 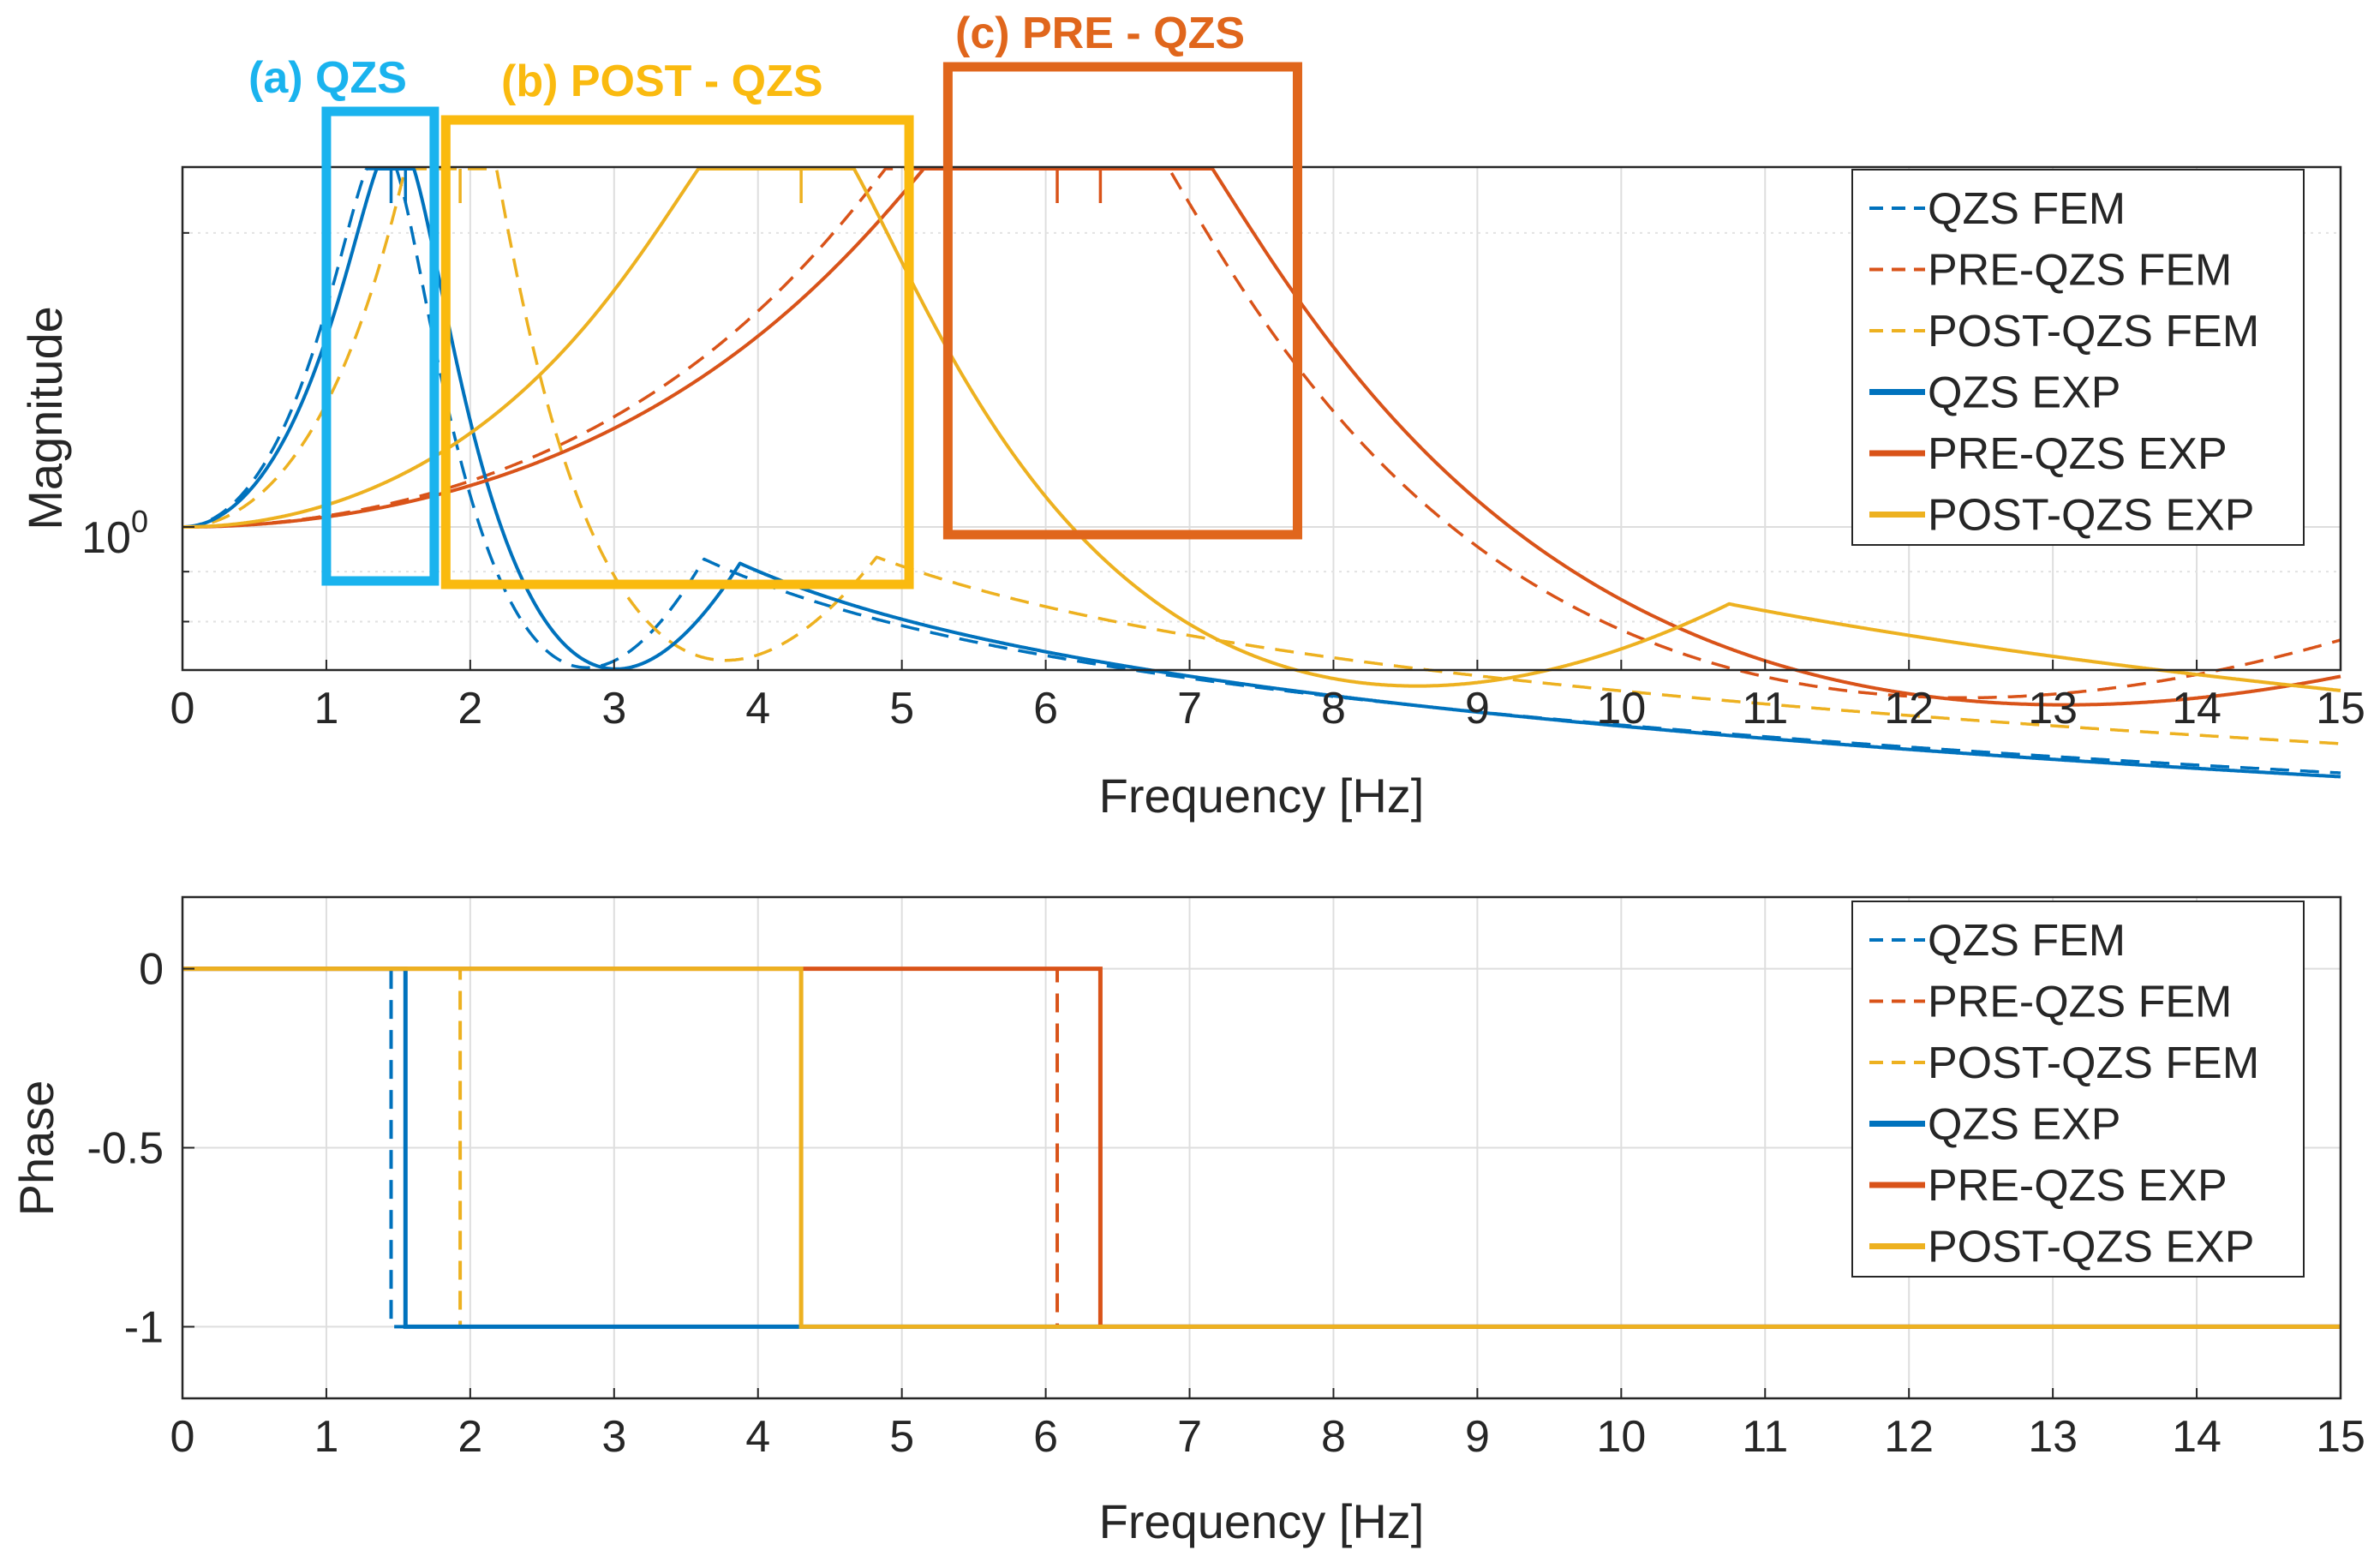 I want to click on phase-x-tick-label: 3, so click(x=613, y=1437).